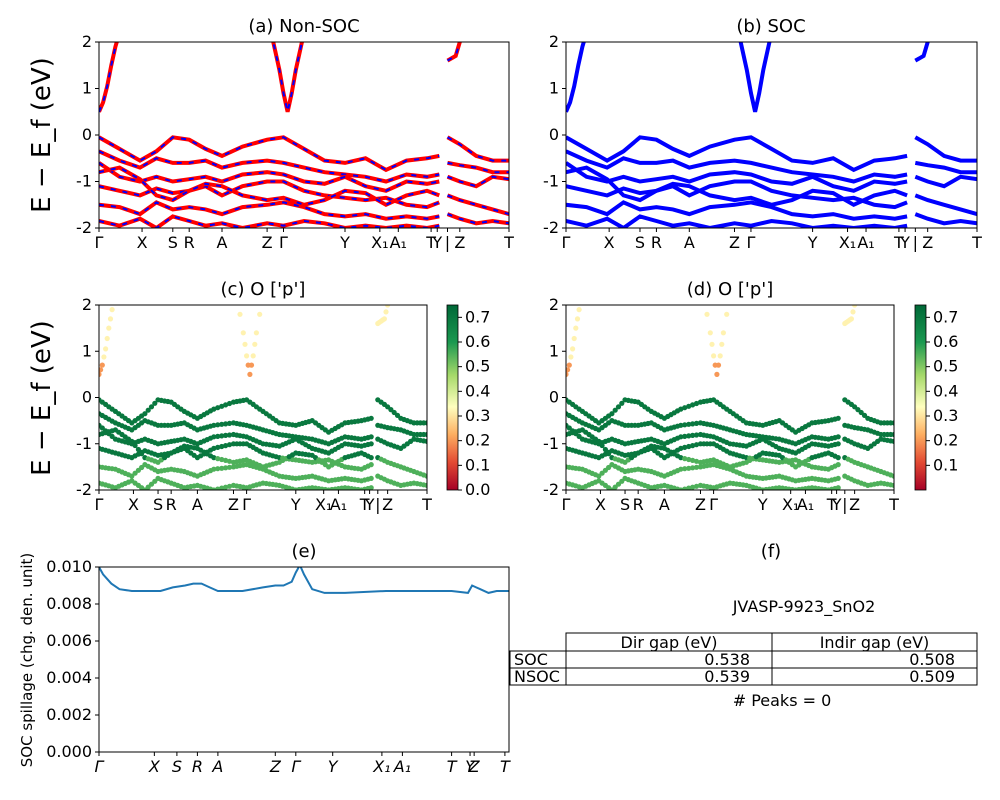  Describe the element at coordinates (531, 659) in the screenshot. I see `table-row-label: SOC` at that location.